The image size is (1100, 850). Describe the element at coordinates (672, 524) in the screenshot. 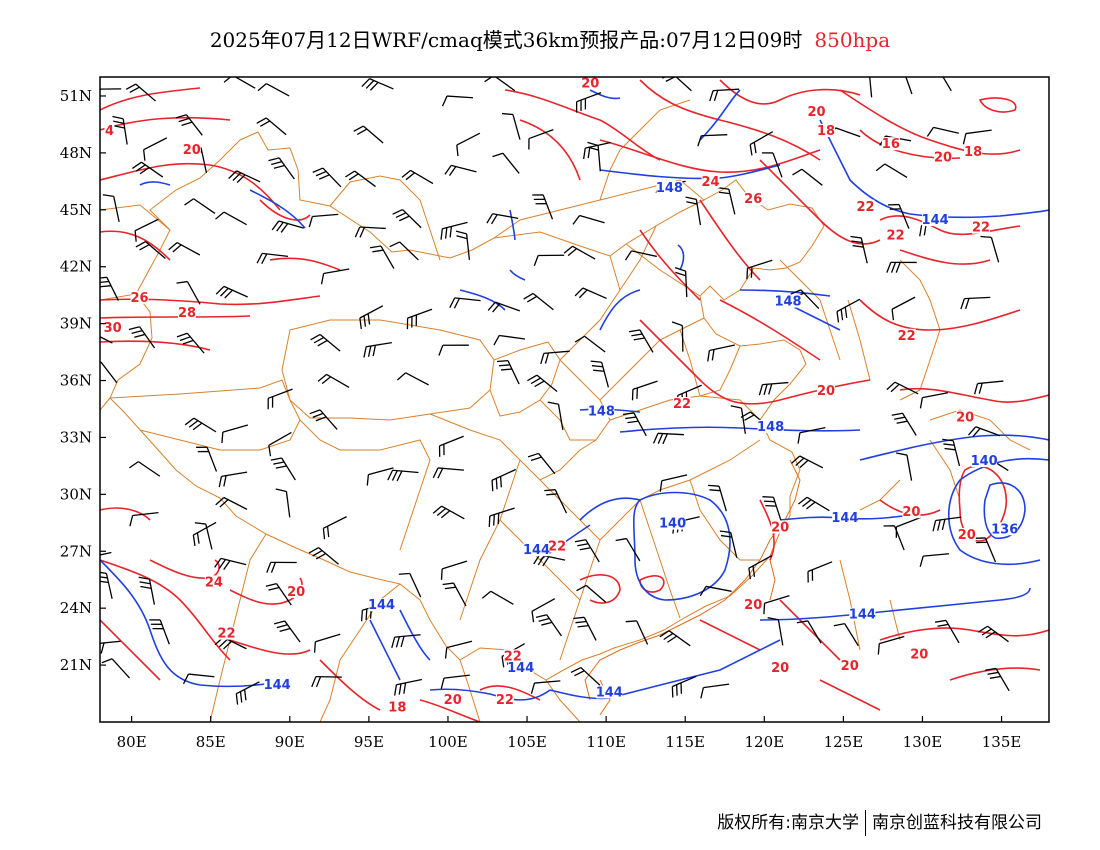

I see `contour-label: 140` at that location.